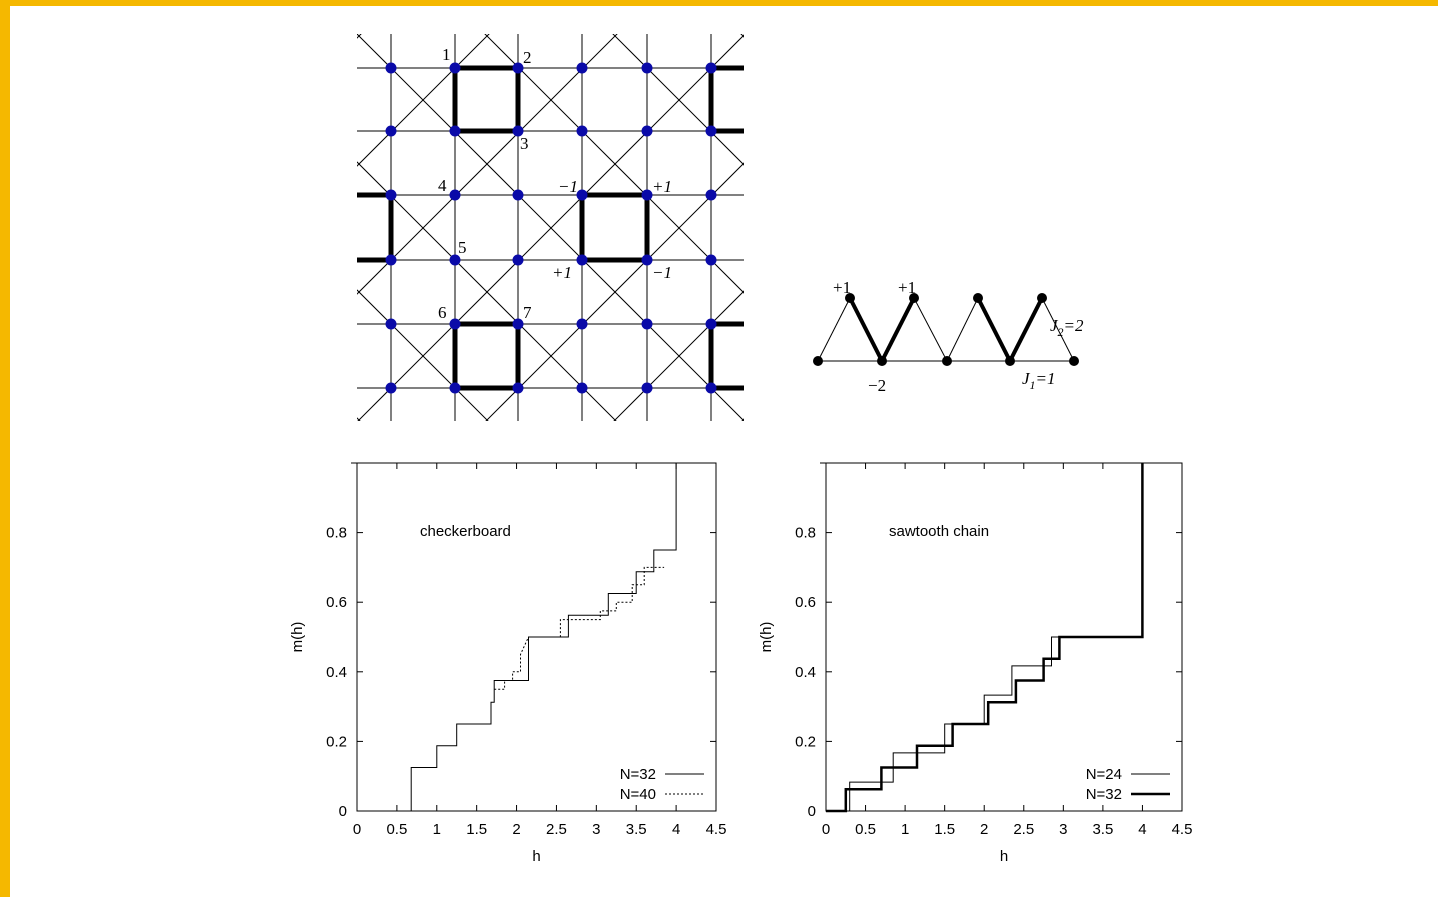  What do you see at coordinates (716, 829) in the screenshot?
I see `x-tick-label: 4.5` at bounding box center [716, 829].